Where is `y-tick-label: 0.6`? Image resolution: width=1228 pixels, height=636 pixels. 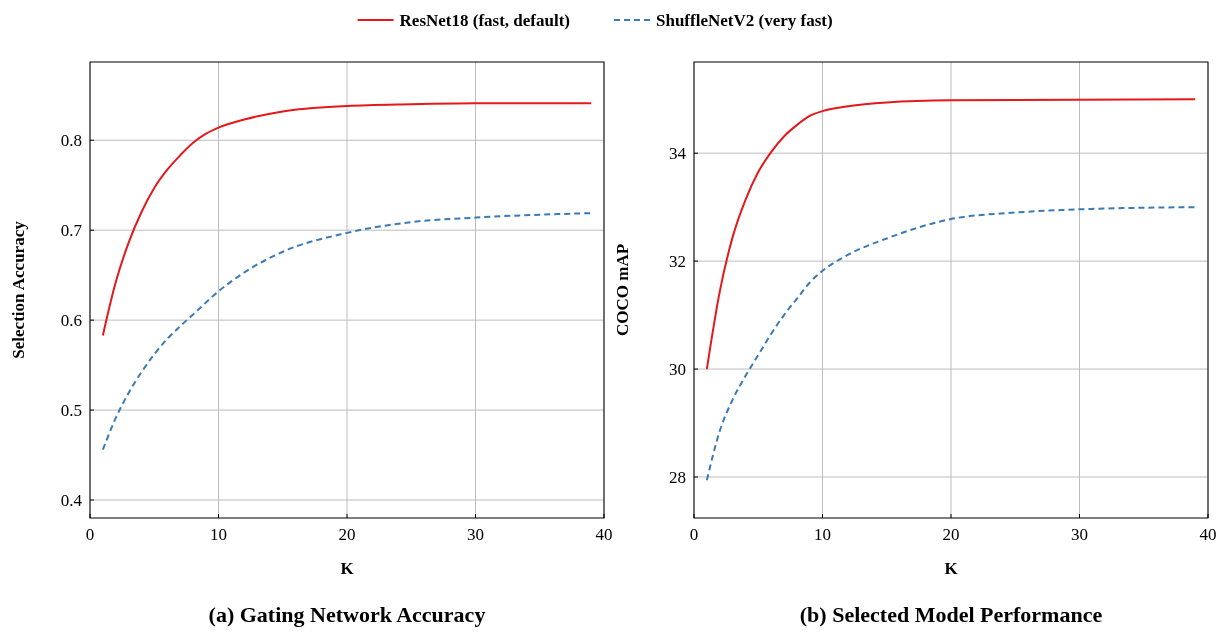
y-tick-label: 0.6 is located at coordinates (71, 321).